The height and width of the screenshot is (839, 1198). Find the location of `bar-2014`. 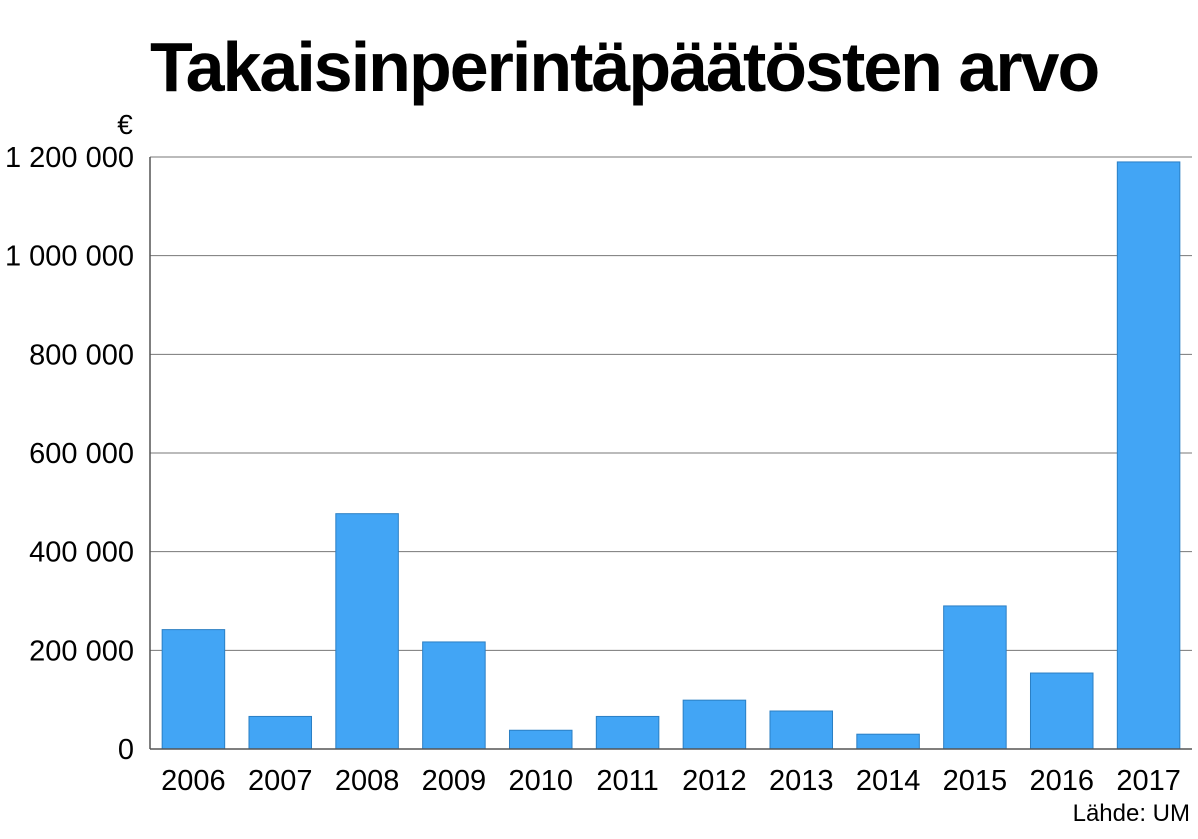

bar-2014 is located at coordinates (888, 741).